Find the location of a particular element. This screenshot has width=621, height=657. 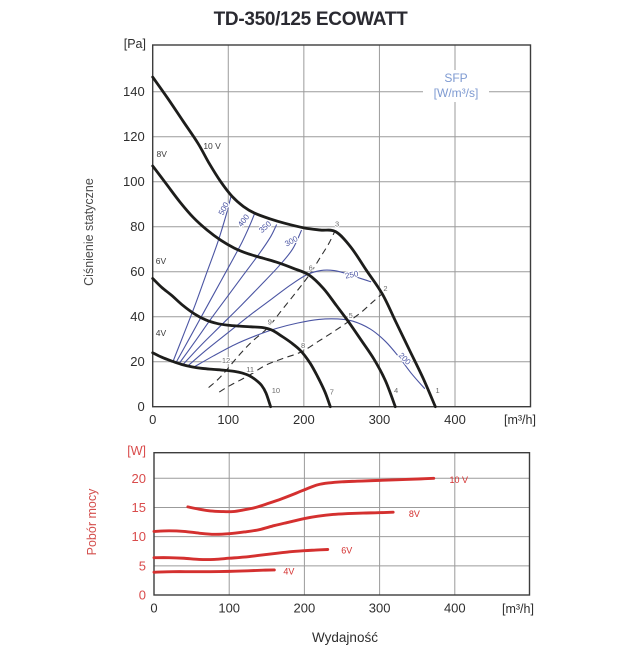

fan-curve-label-4v: 4V is located at coordinates (161, 333).